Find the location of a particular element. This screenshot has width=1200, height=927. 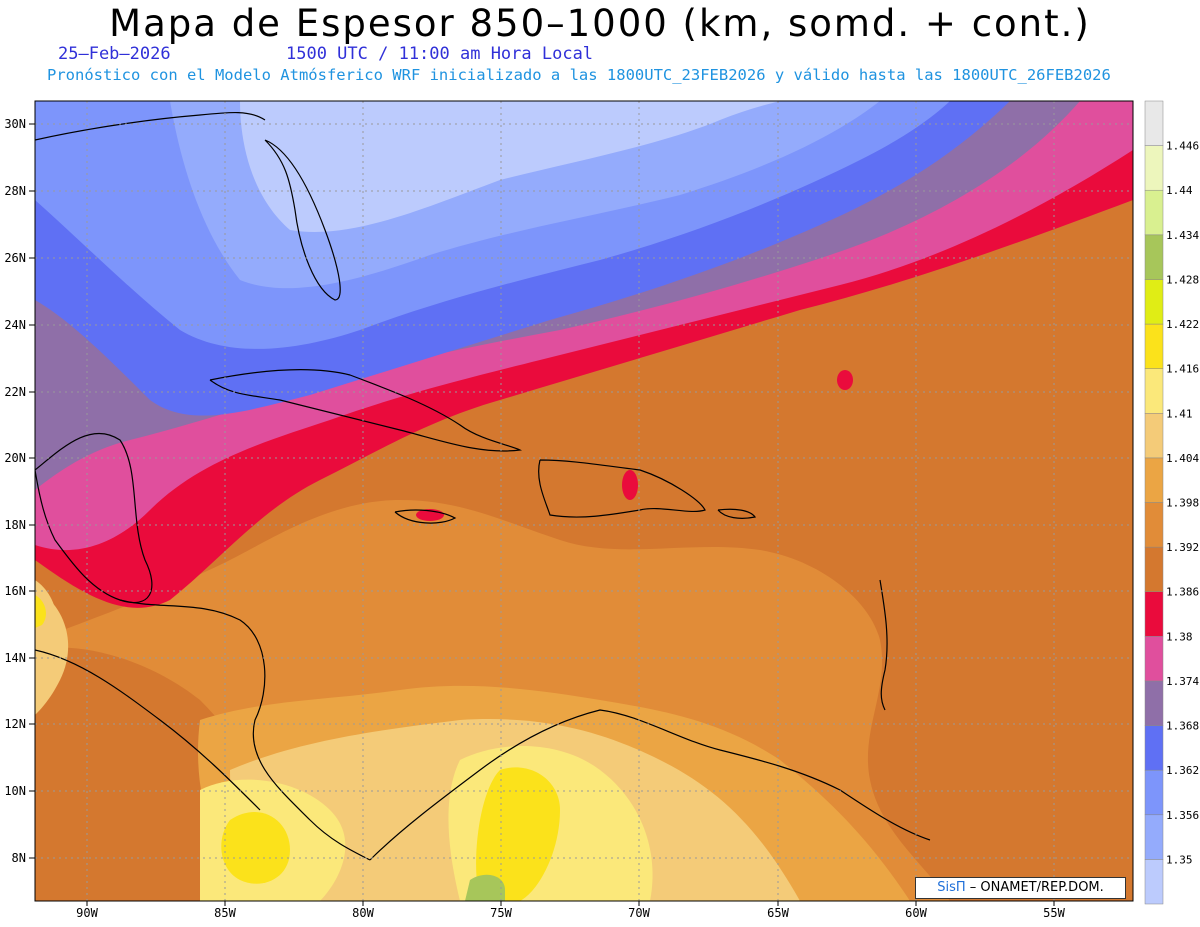

colorbar-label: 1.38 is located at coordinates (1179, 636).